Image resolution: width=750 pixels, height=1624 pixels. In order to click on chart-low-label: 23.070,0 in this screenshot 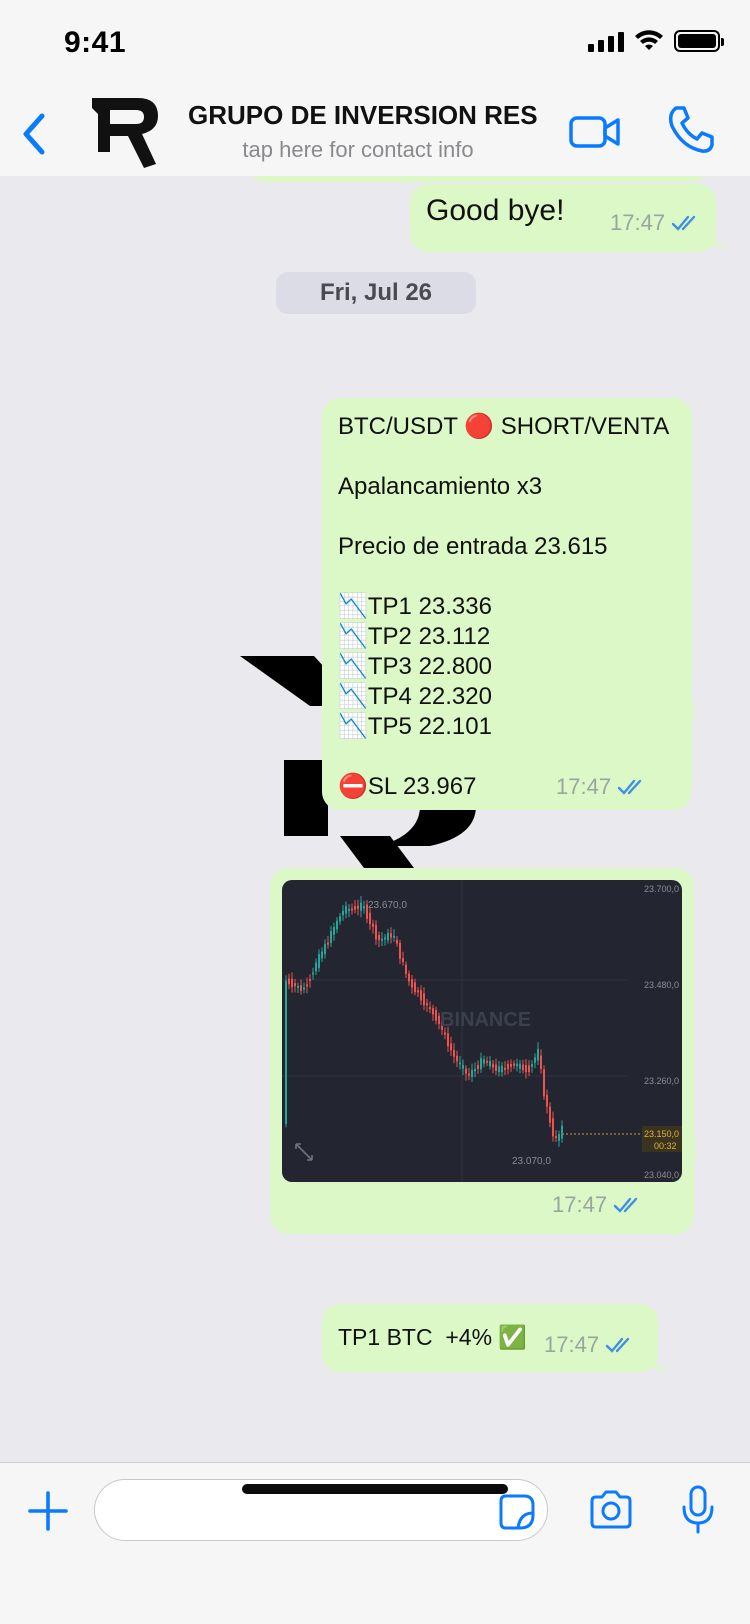, I will do `click(531, 1161)`.